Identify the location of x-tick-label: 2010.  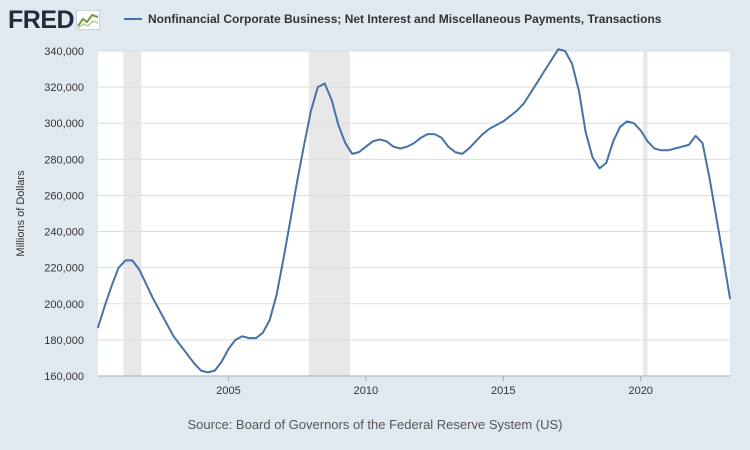
(366, 391).